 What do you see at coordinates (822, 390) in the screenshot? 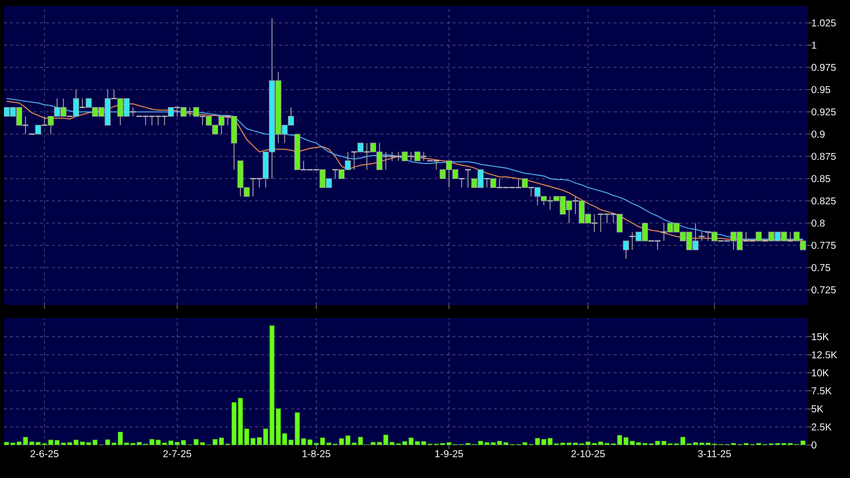
I see `y-tick-label: 7.5K` at bounding box center [822, 390].